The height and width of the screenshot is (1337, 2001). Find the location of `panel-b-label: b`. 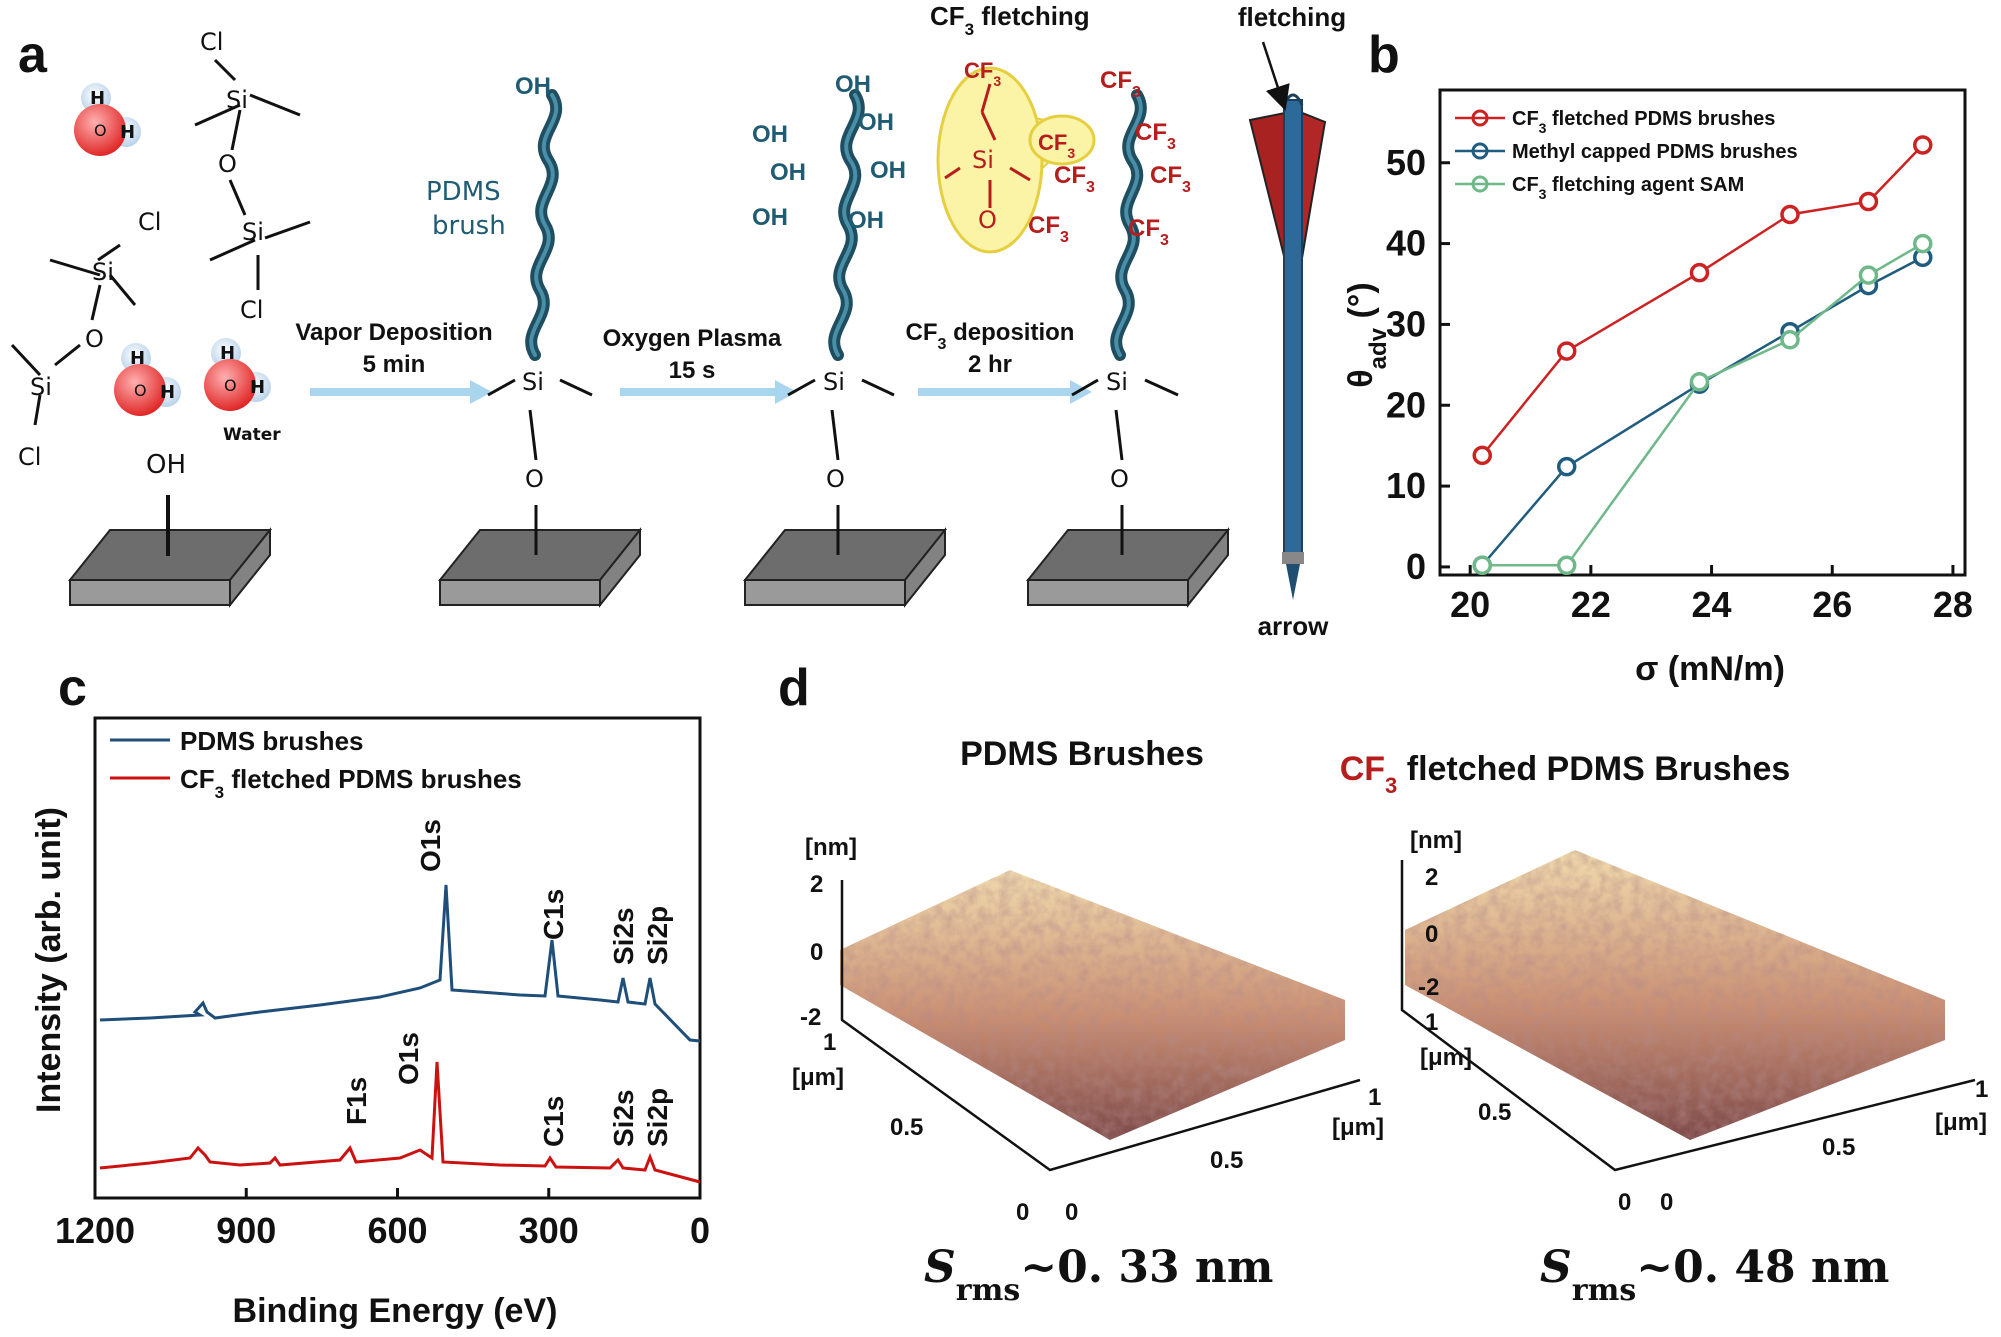

panel-b-label: b is located at coordinates (1384, 55).